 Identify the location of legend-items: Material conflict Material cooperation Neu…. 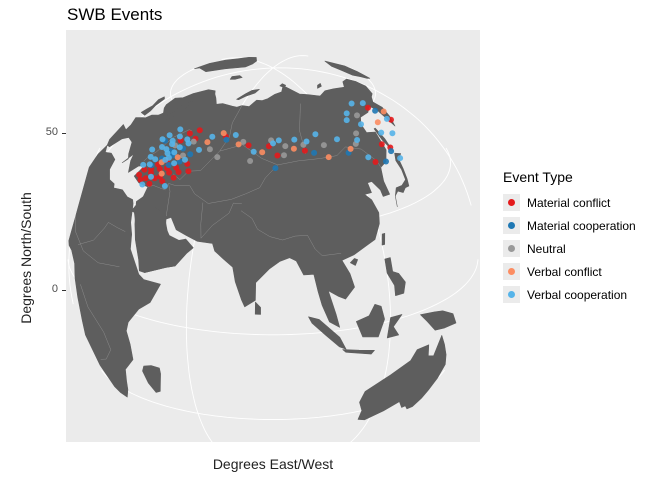
(569, 248).